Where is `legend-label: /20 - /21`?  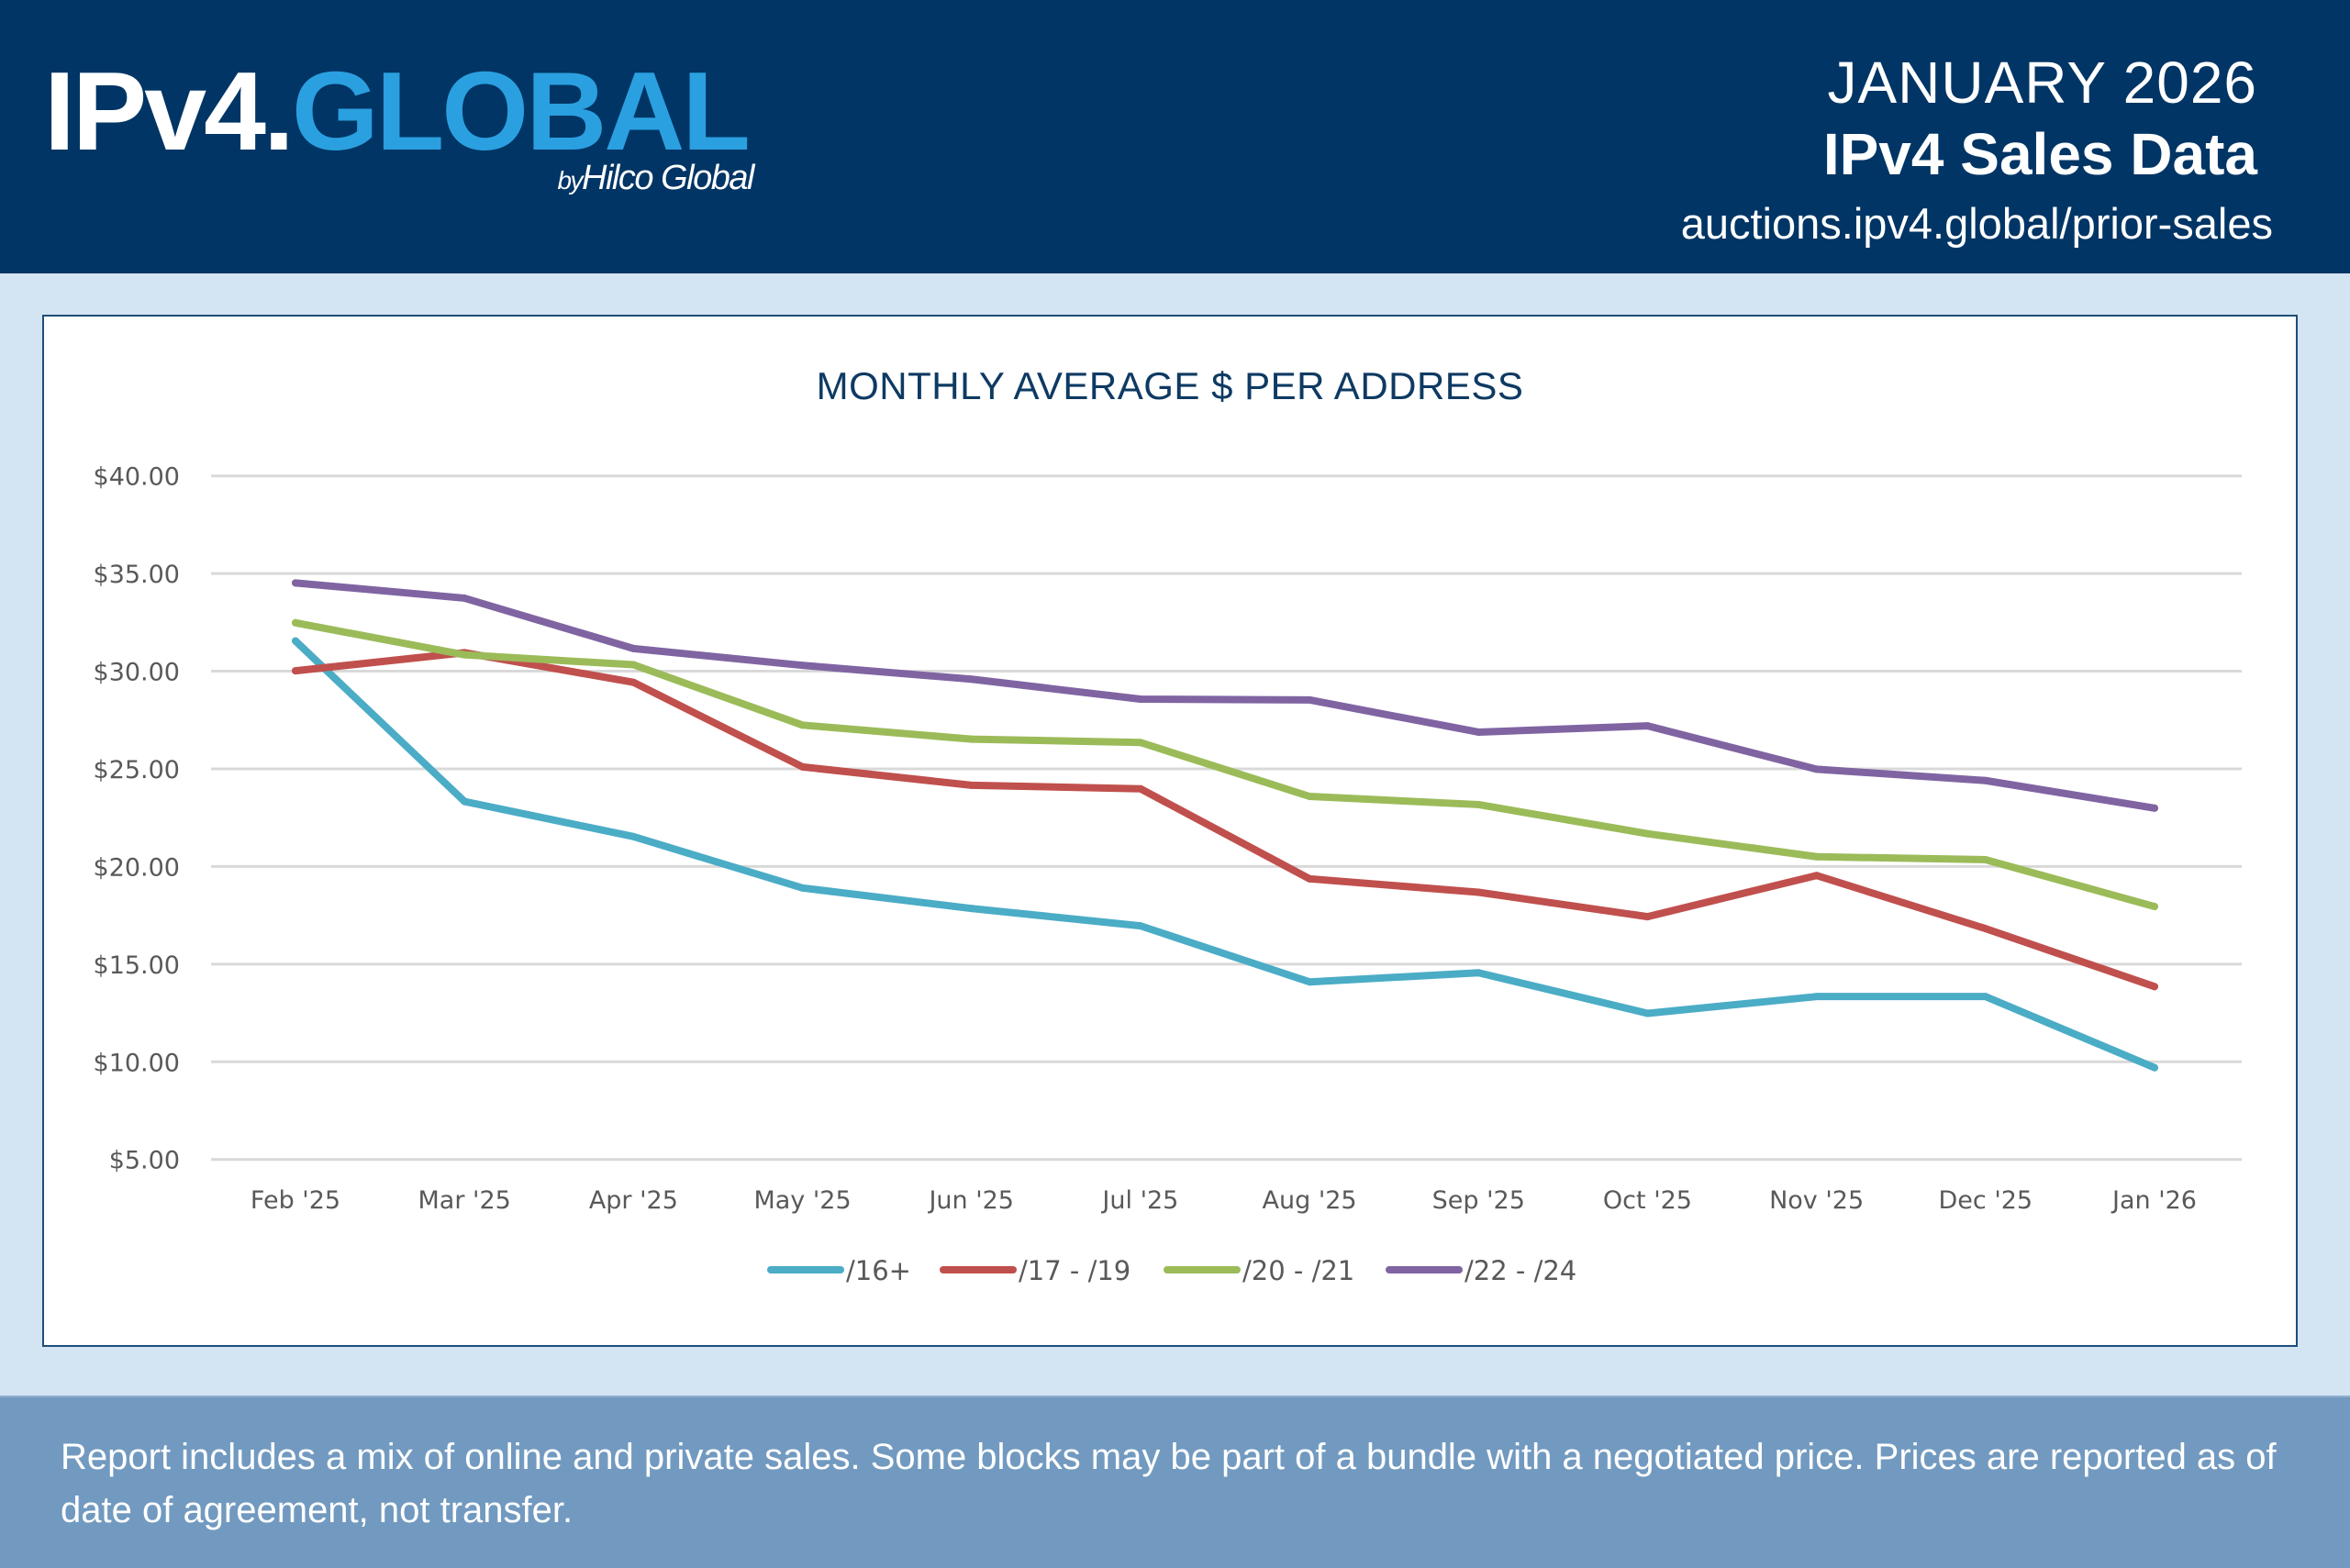 legend-label: /20 - /21 is located at coordinates (1298, 1270).